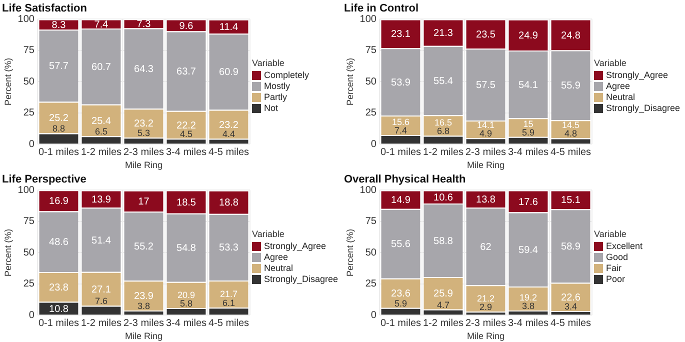 This screenshot has width=685, height=342. I want to click on data-label: 64.3, so click(144, 69).